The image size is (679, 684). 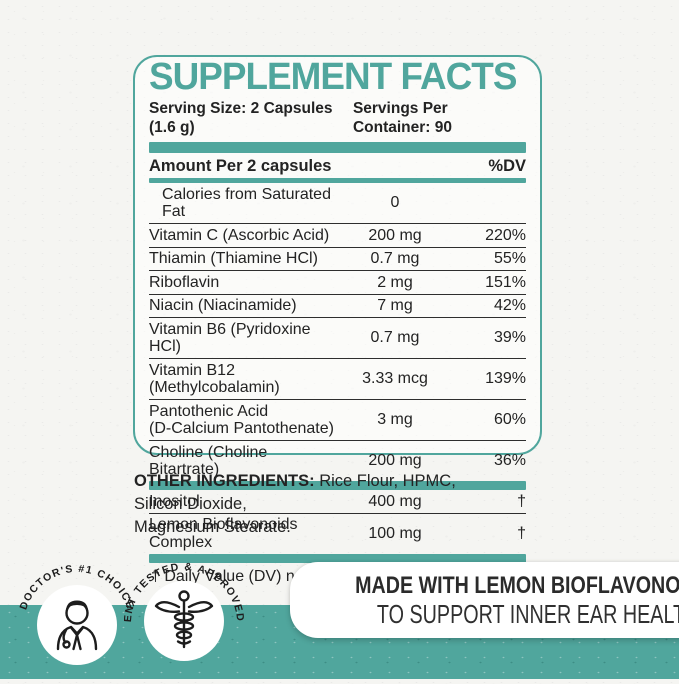 I want to click on serving-size: Serving Size: 2 Capsules (1.6 g), so click(x=241, y=118).